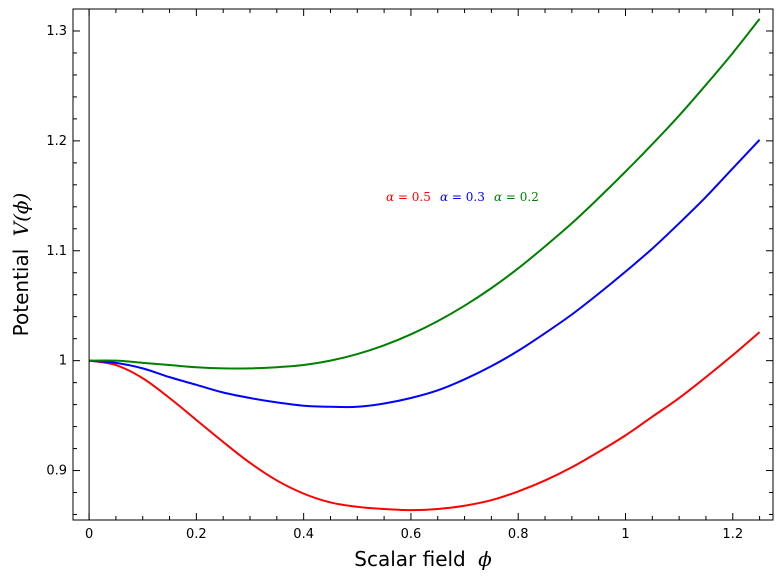 The image size is (782, 581). Describe the element at coordinates (410, 559) in the screenshot. I see `x-axis-title-text: Scalar field` at that location.